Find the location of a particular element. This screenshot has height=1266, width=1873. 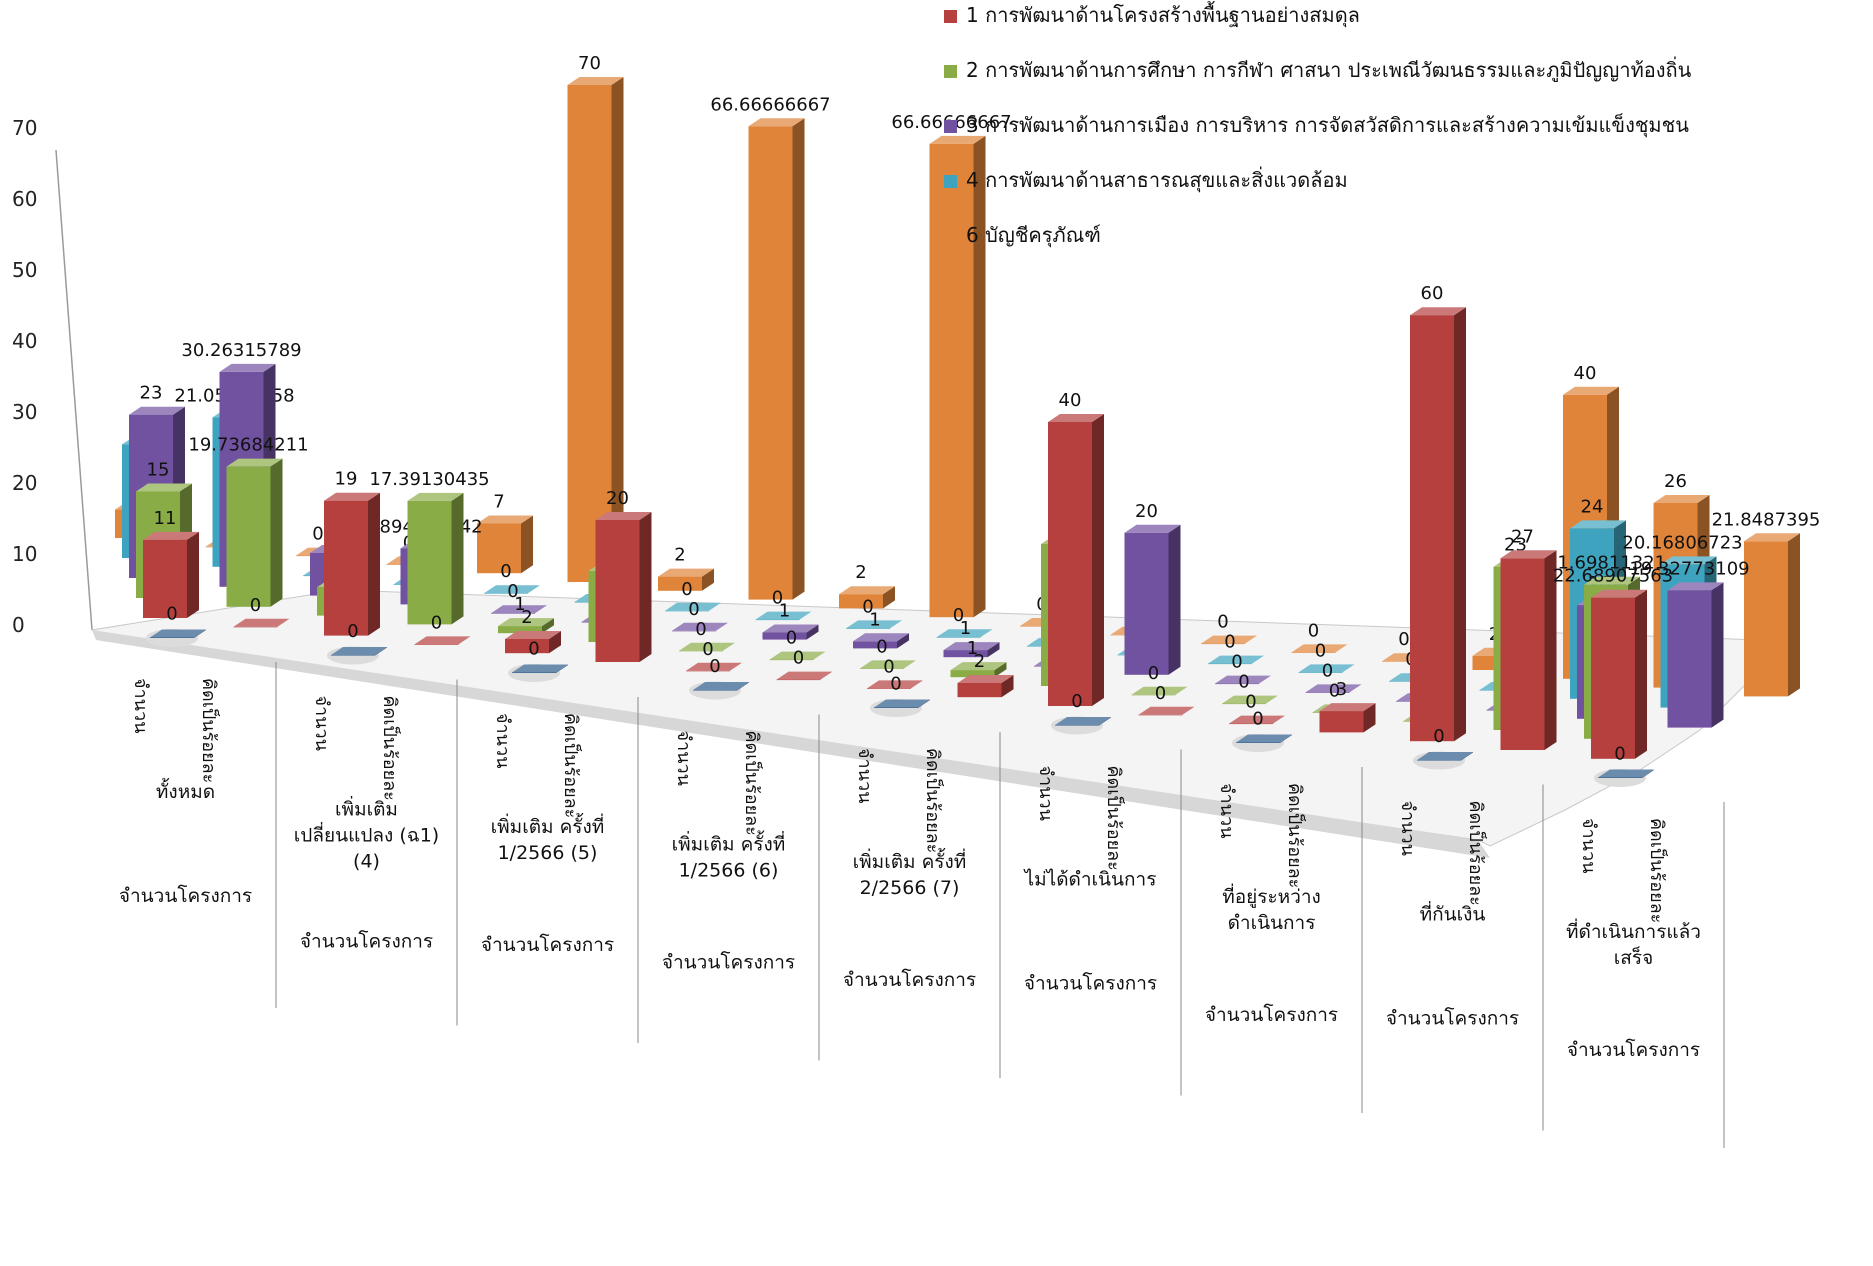

y-axis-line is located at coordinates (74, 390).